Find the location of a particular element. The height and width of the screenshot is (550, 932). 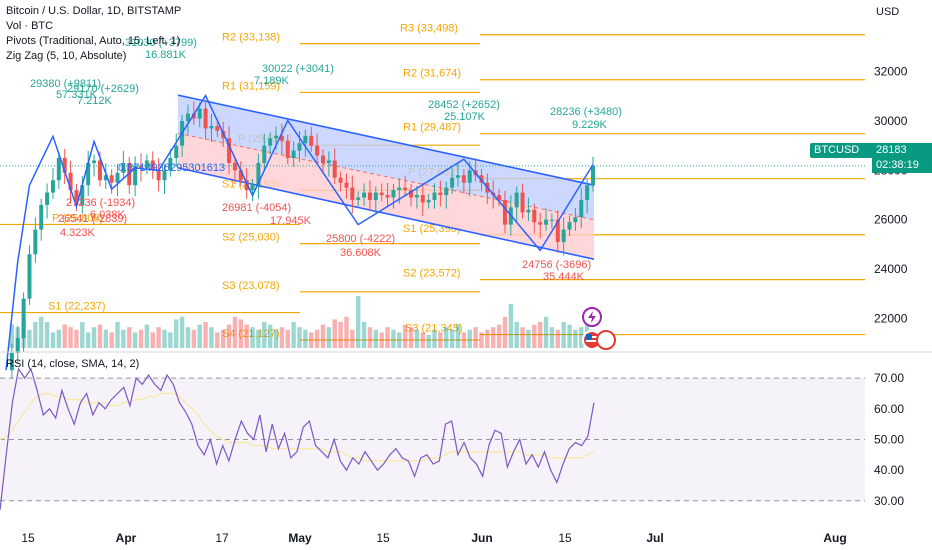

rsi-tick-0: 30.00 is located at coordinates (889, 501).